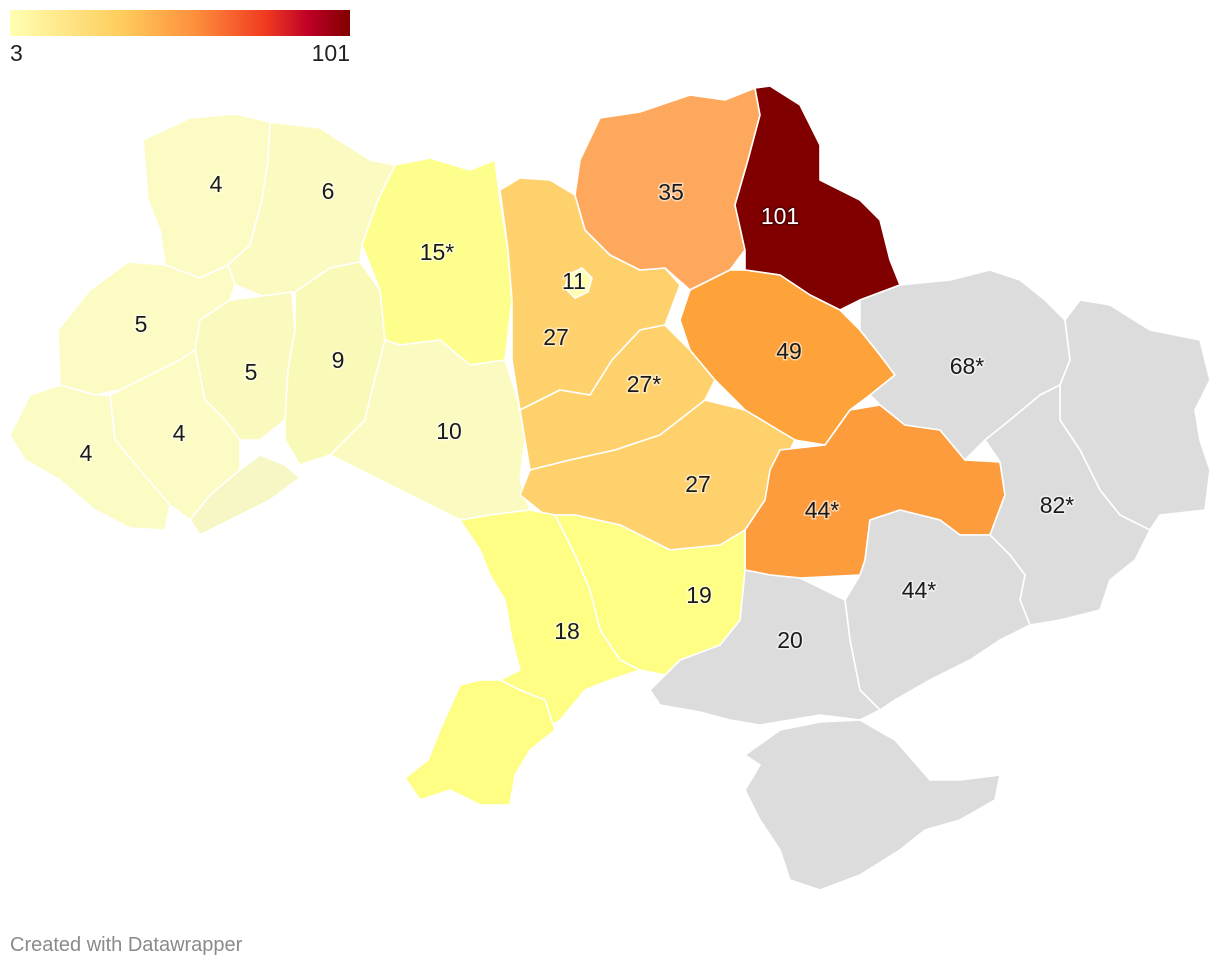 The image size is (1220, 970). What do you see at coordinates (437, 252) in the screenshot?
I see `region-label-zhytomyr: 15*` at bounding box center [437, 252].